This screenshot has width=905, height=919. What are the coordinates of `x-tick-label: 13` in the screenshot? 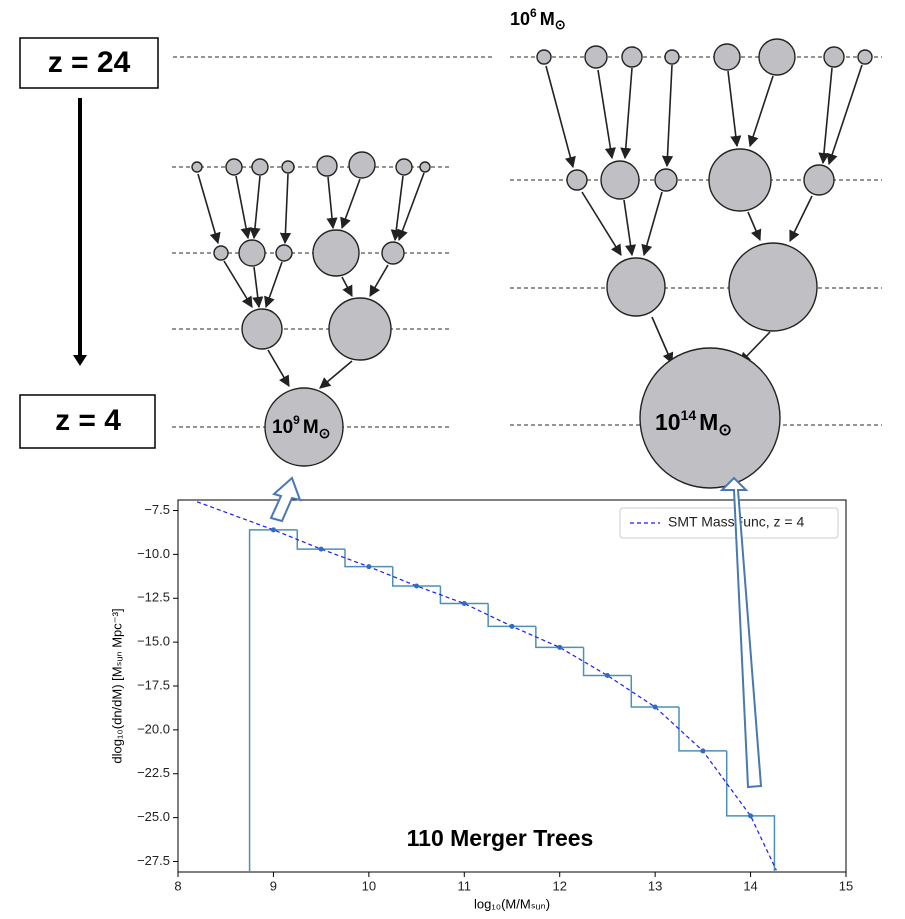 It's located at (655, 885).